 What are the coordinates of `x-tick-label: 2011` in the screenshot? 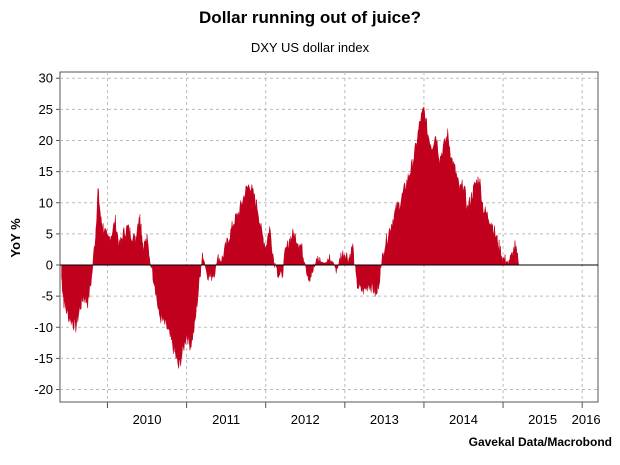 It's located at (226, 419).